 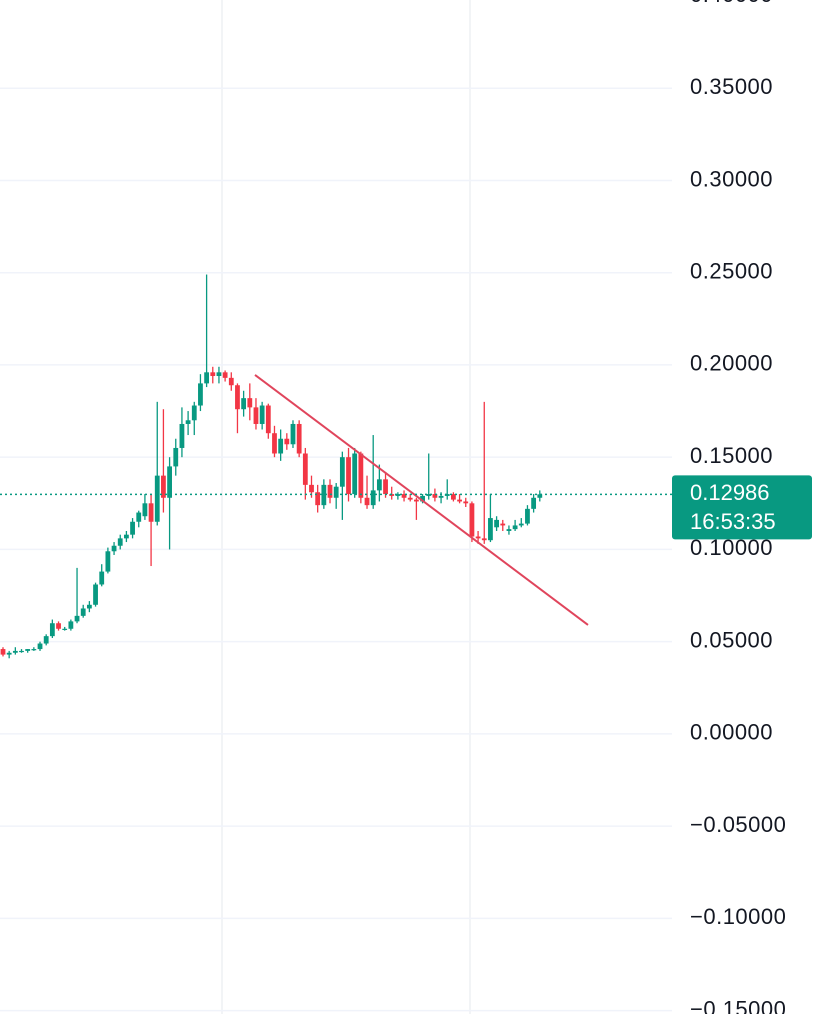 I want to click on countdown-label: 16:53:35, so click(x=733, y=521).